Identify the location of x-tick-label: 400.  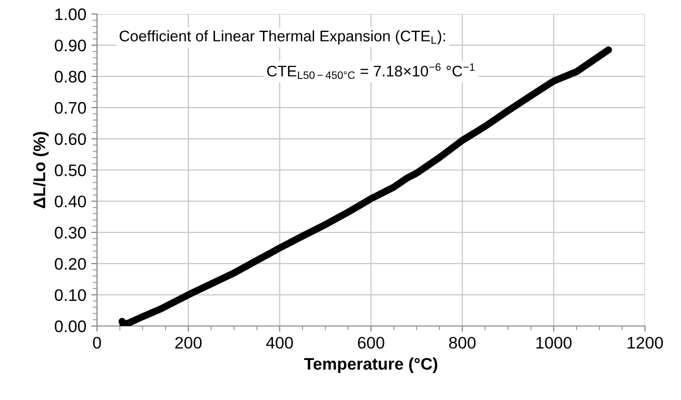
(279, 342).